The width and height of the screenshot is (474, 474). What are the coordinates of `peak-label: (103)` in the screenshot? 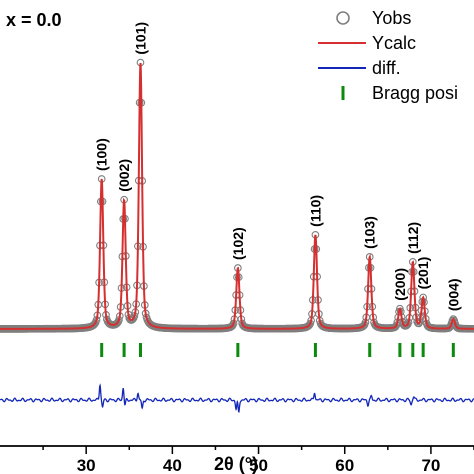 It's located at (370, 232).